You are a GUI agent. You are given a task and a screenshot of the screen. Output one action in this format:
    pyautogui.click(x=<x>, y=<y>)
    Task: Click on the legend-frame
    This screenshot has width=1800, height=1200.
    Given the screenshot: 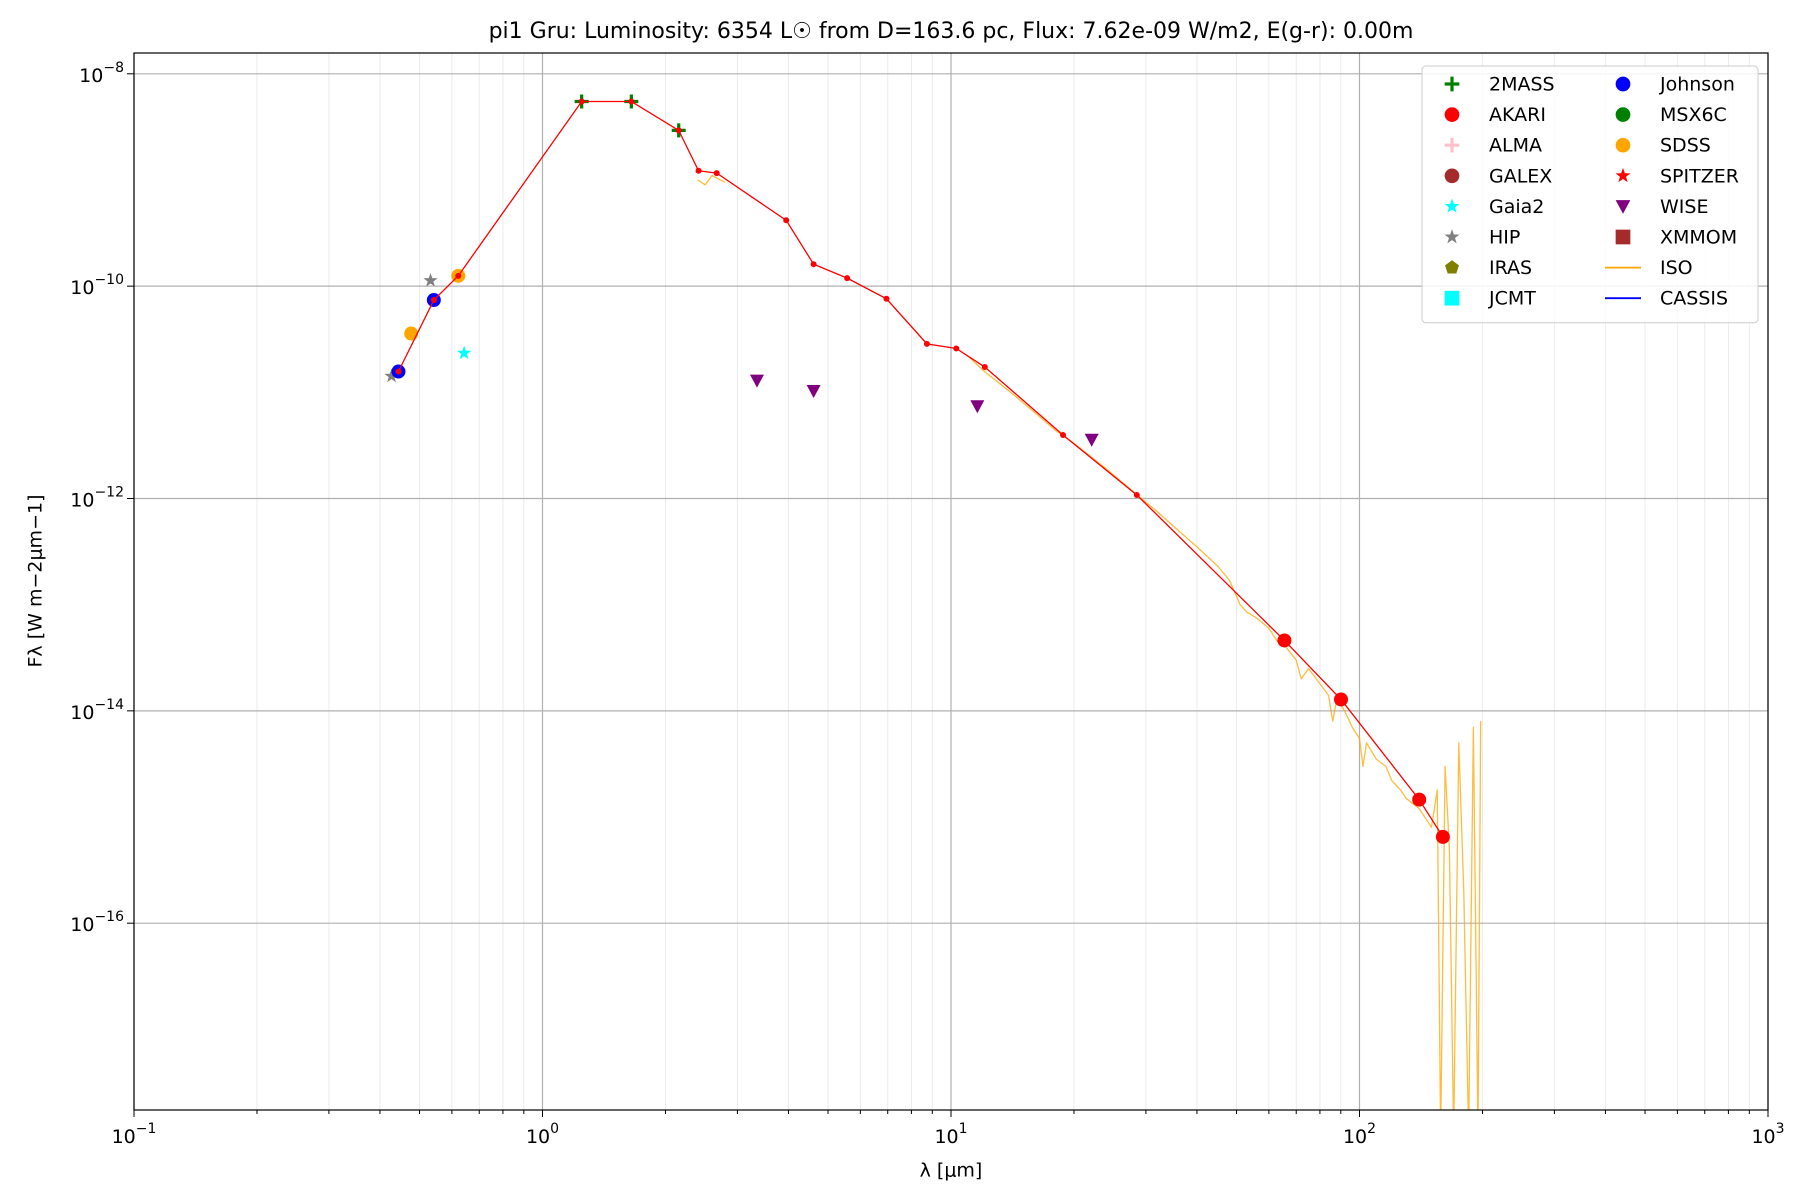 What is the action you would take?
    pyautogui.click(x=1590, y=194)
    